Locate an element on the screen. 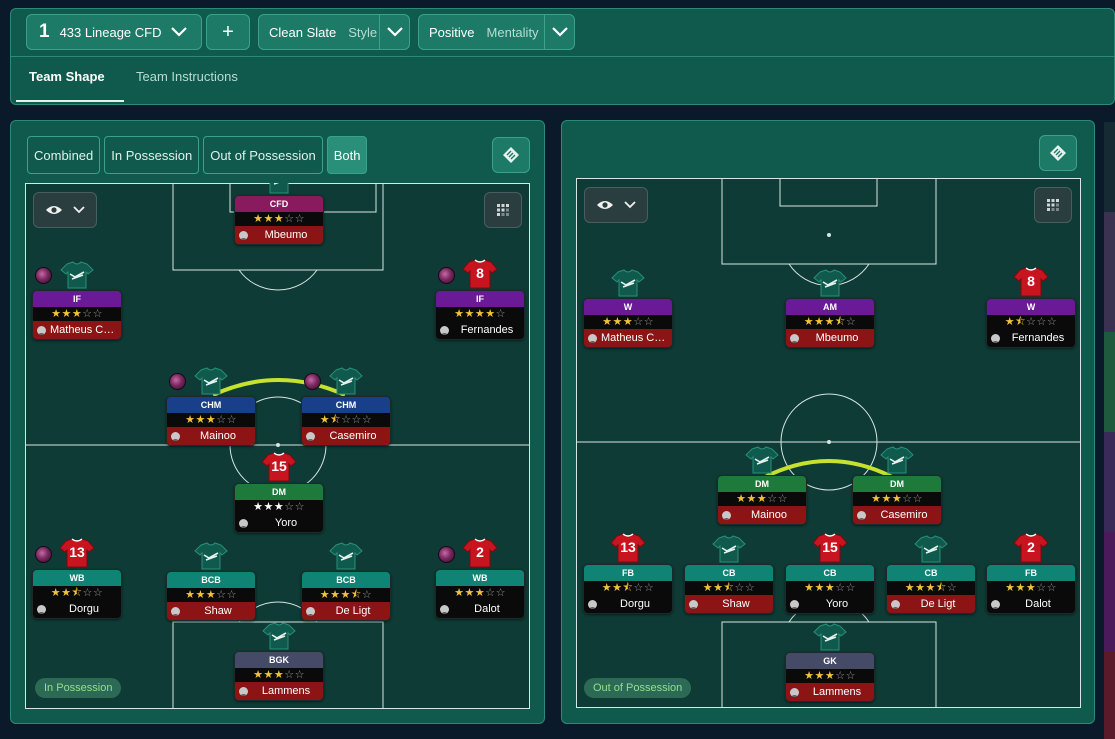  player-card: 15 DM ★★★☆☆ Yoro is located at coordinates (279, 492).